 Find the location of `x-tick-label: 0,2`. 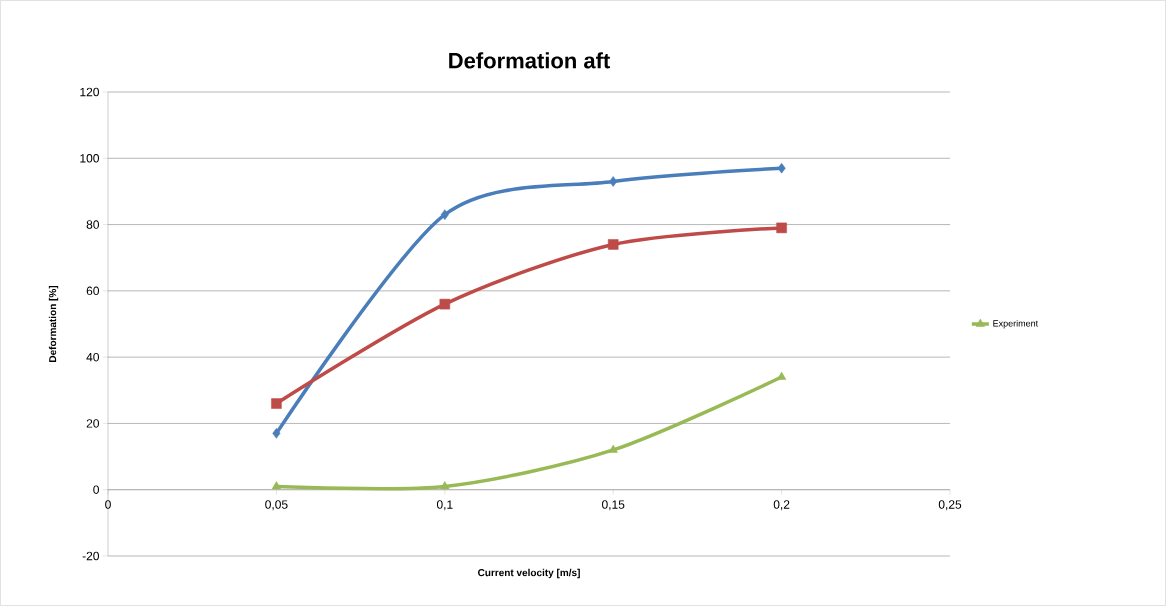

x-tick-label: 0,2 is located at coordinates (781, 505).